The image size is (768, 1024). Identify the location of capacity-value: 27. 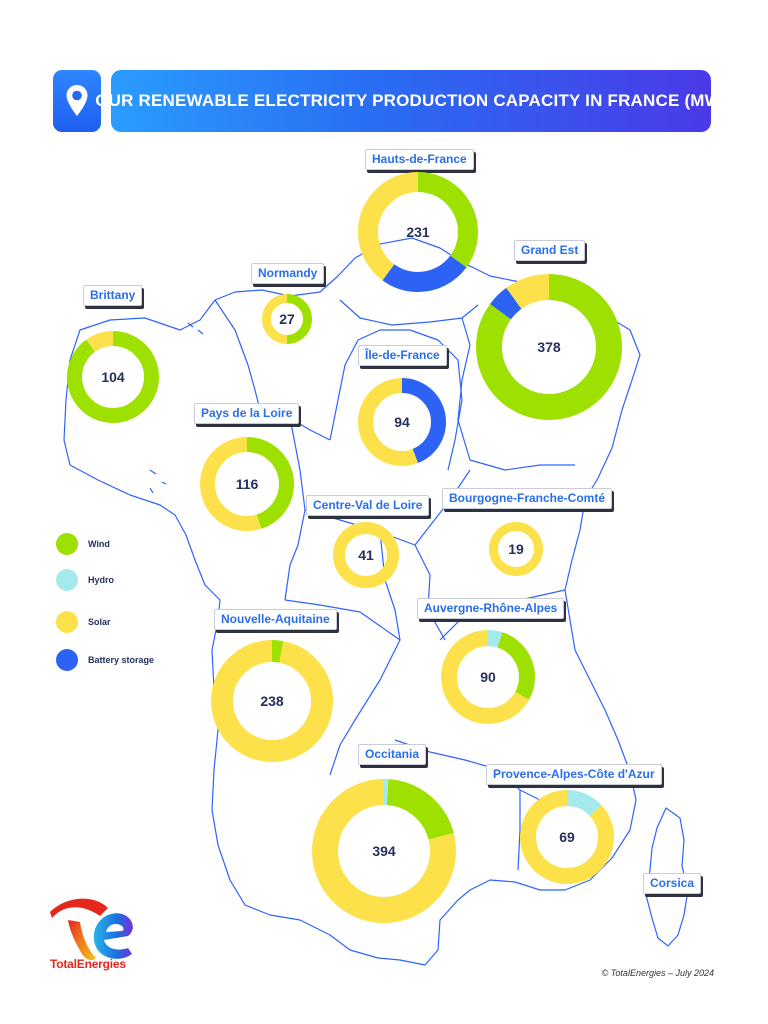
(287, 319).